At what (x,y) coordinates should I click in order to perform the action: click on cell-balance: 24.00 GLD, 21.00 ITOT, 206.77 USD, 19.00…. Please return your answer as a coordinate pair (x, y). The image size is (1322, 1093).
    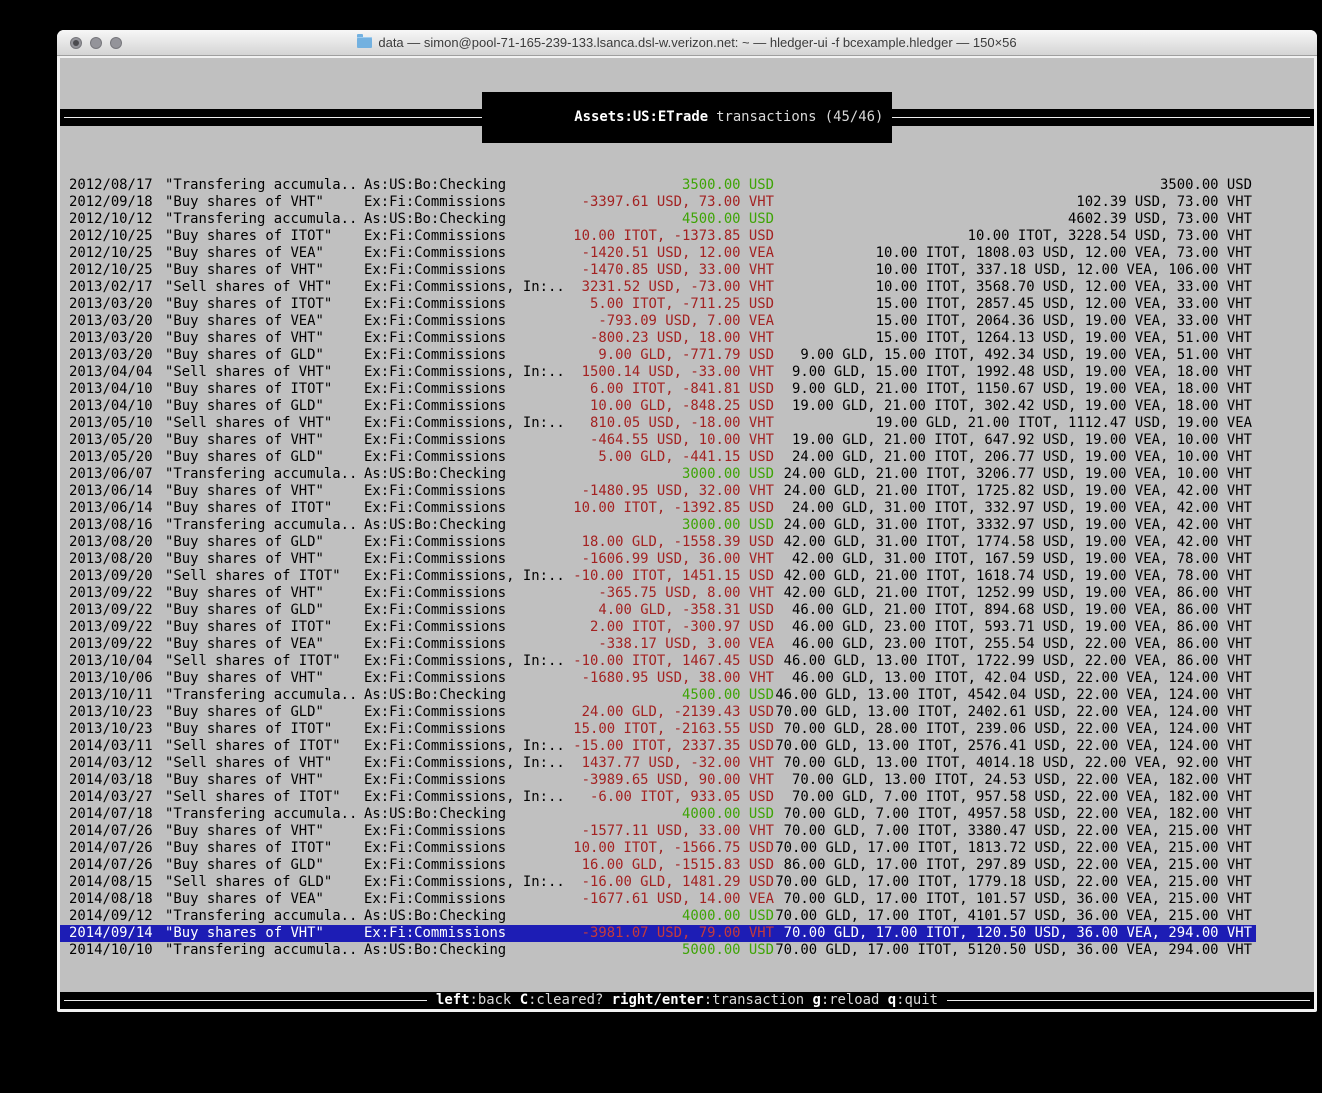
    Looking at the image, I should click on (1022, 457).